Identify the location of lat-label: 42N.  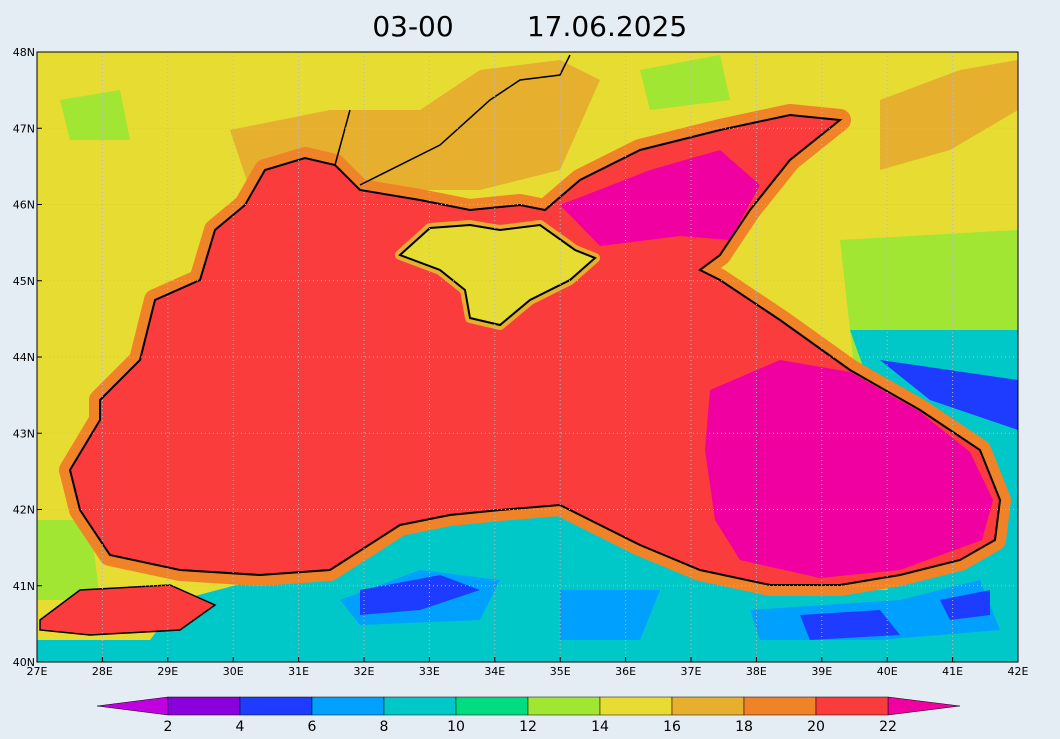
(24, 510).